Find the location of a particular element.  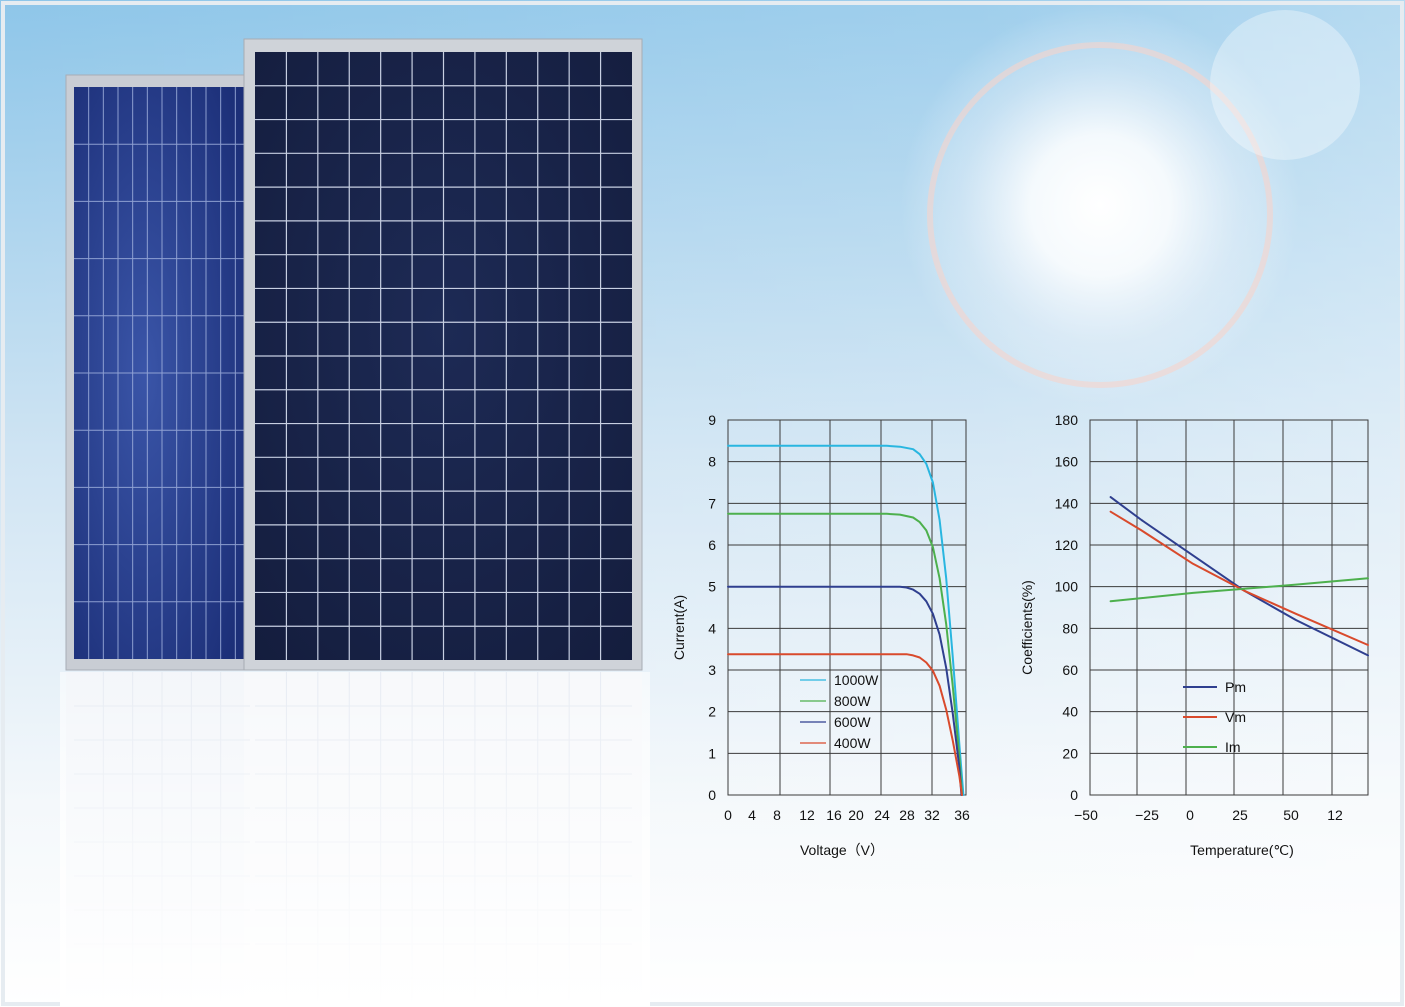

sun-halo-ring is located at coordinates (1100, 215).